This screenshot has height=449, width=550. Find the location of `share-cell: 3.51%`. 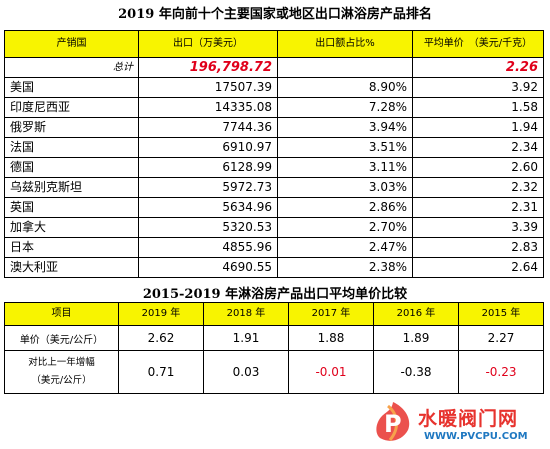

share-cell: 3.51% is located at coordinates (345, 147).